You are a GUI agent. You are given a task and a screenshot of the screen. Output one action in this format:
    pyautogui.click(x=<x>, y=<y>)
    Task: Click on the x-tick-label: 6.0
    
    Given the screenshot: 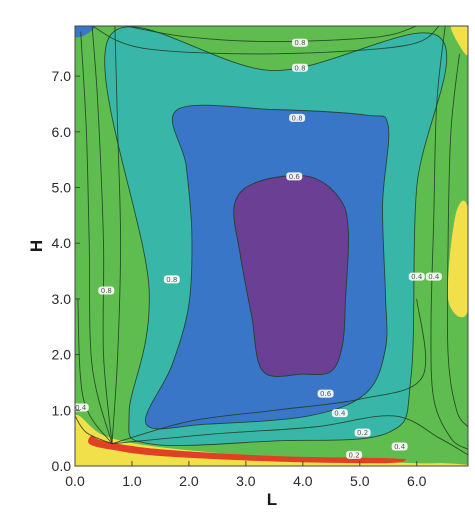 What is the action you would take?
    pyautogui.click(x=417, y=481)
    